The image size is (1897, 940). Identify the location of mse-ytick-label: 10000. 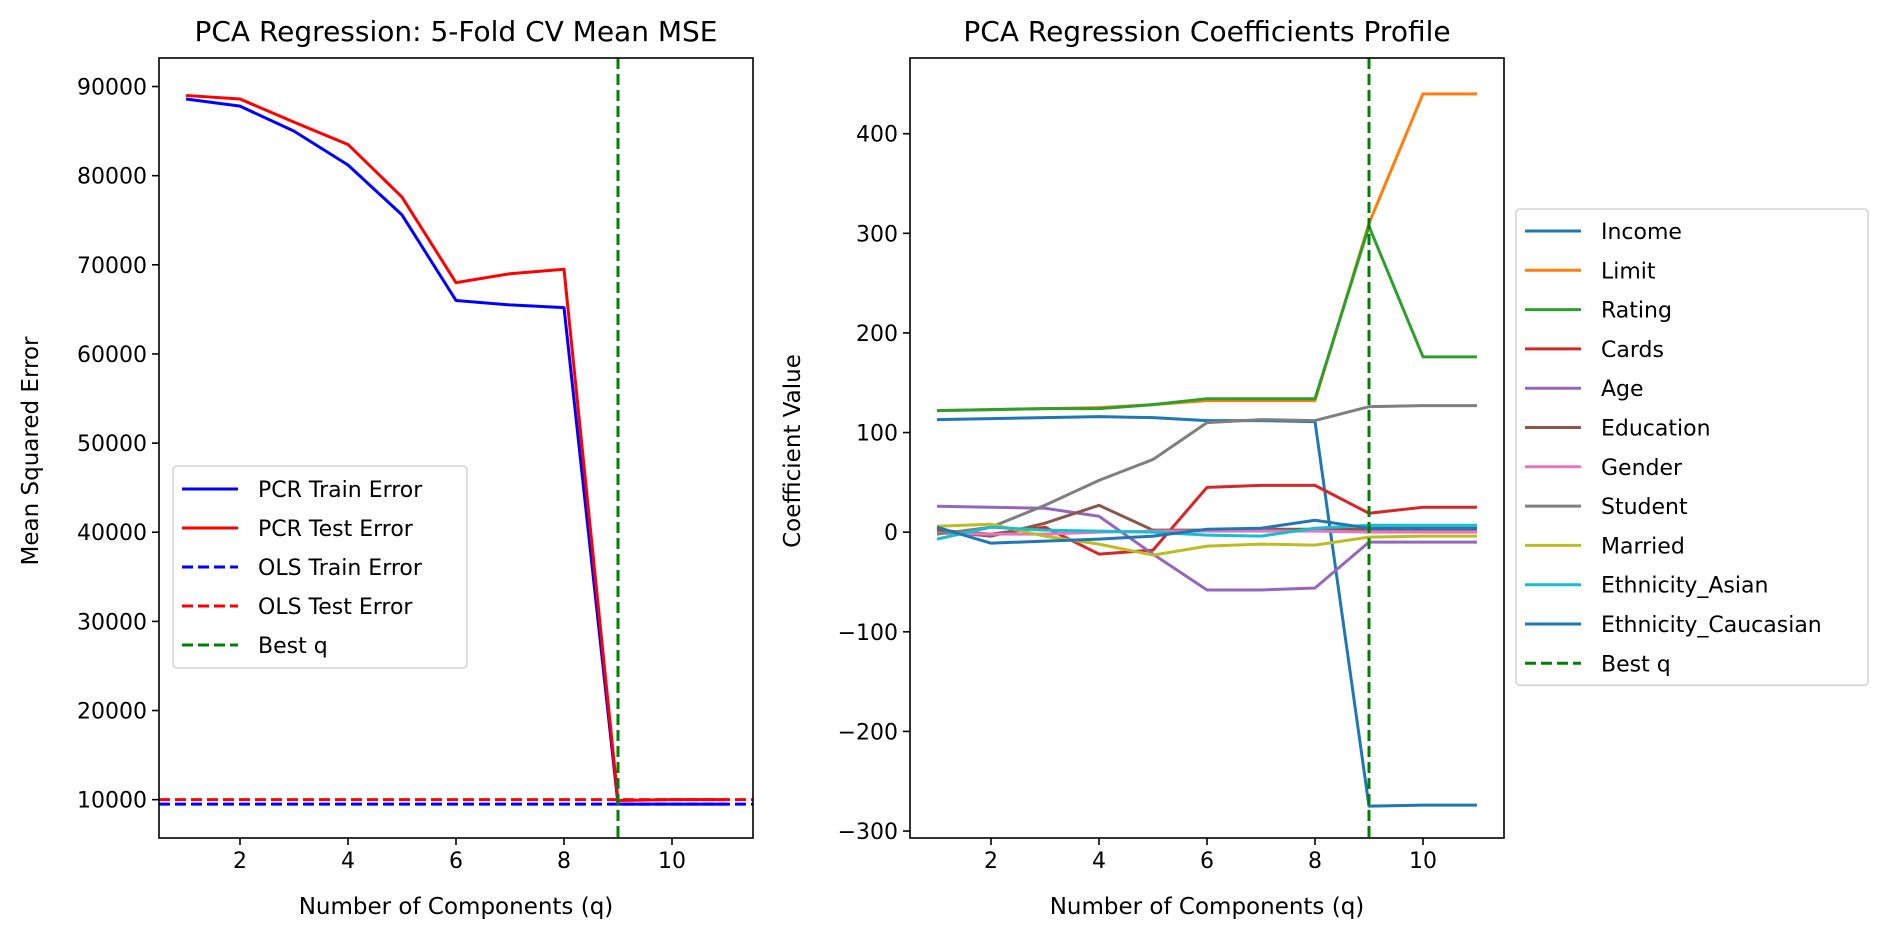
(112, 801).